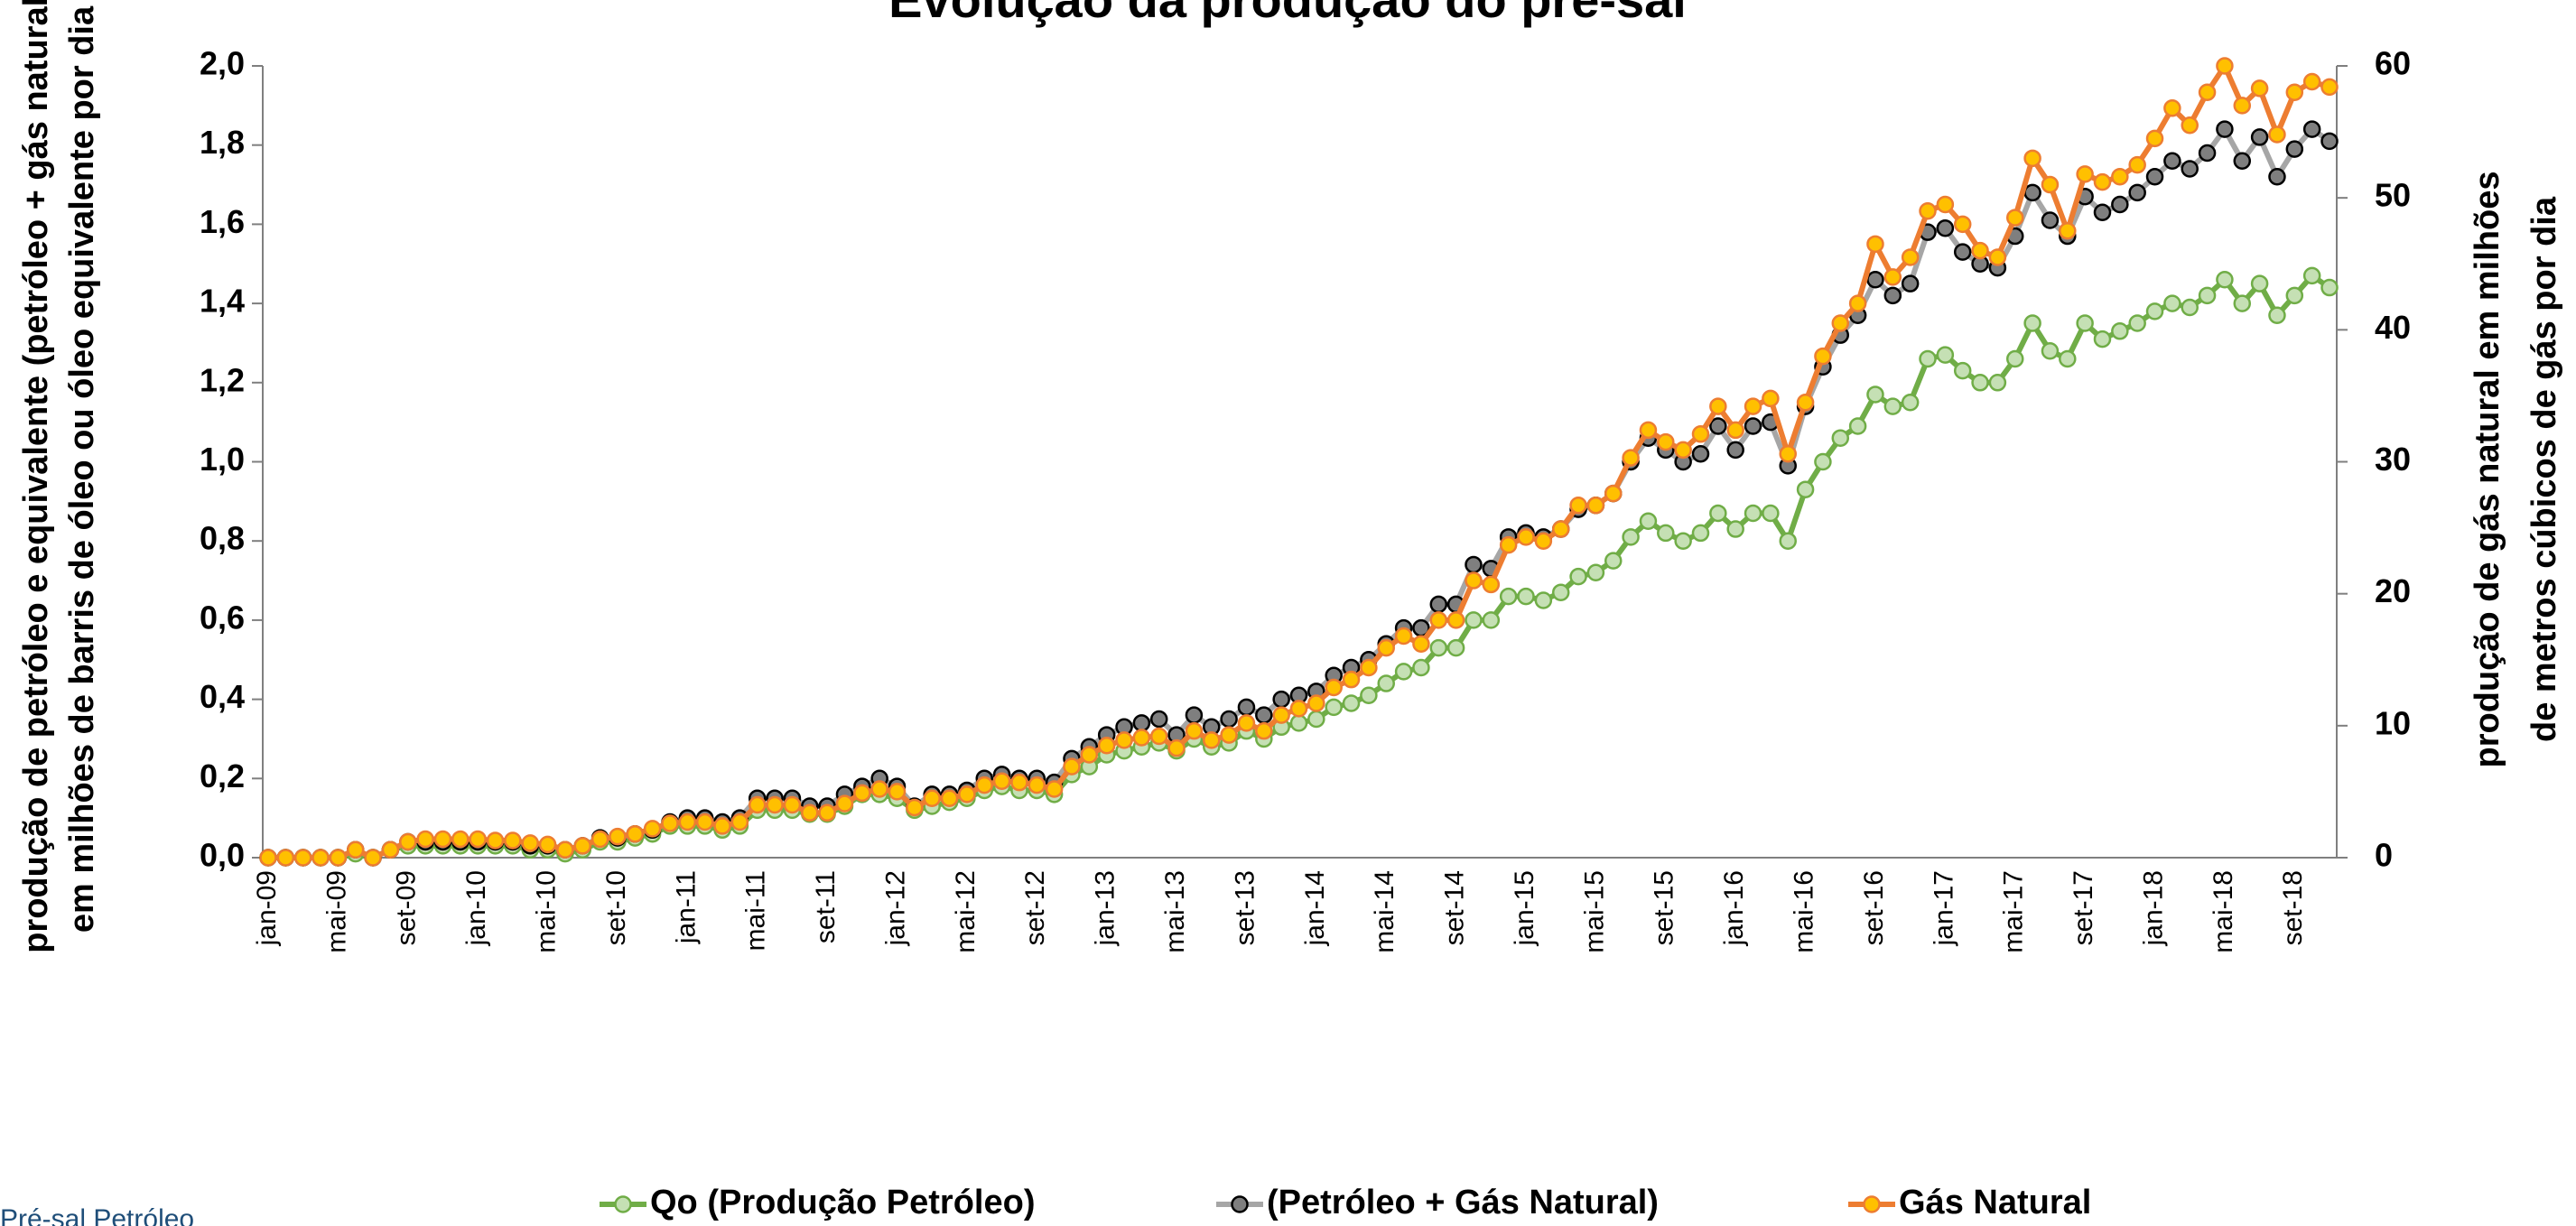 This screenshot has width=2576, height=1226. What do you see at coordinates (1943, 908) in the screenshot?
I see `x-tick-label-group: jan-17` at bounding box center [1943, 908].